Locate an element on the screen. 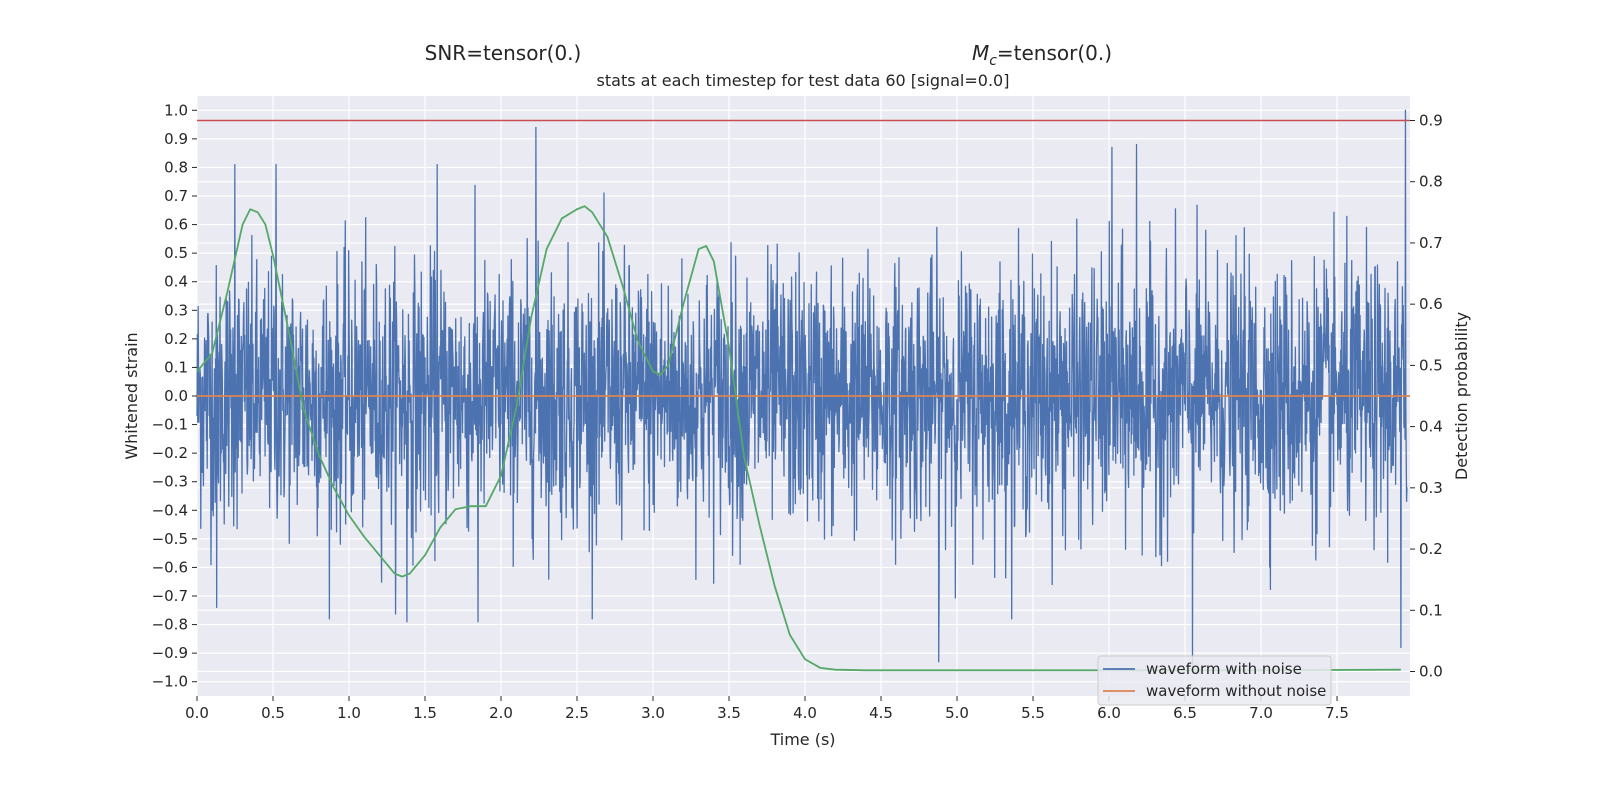 This screenshot has height=800, width=1600. x-tick-label: 6.0 is located at coordinates (1109, 713).